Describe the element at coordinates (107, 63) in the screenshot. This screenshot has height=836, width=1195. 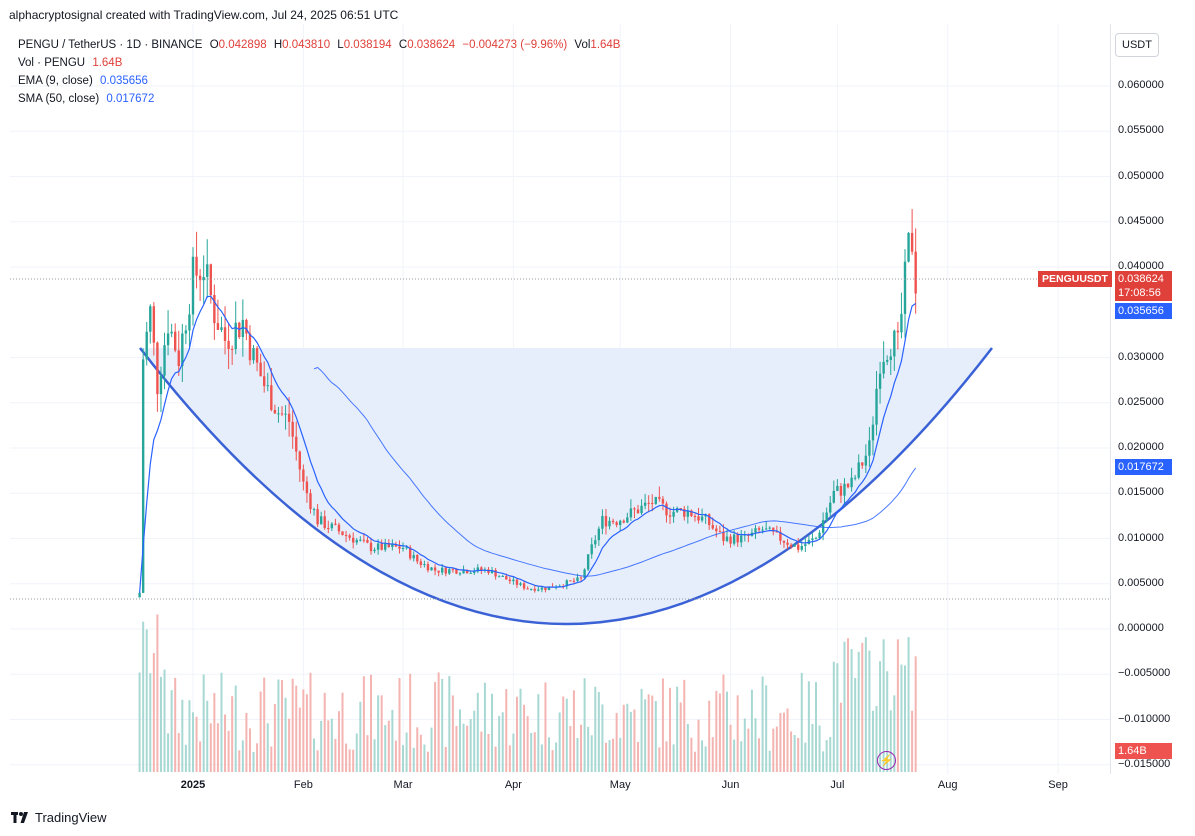
I see `legend-volume-value: 1.64B` at that location.